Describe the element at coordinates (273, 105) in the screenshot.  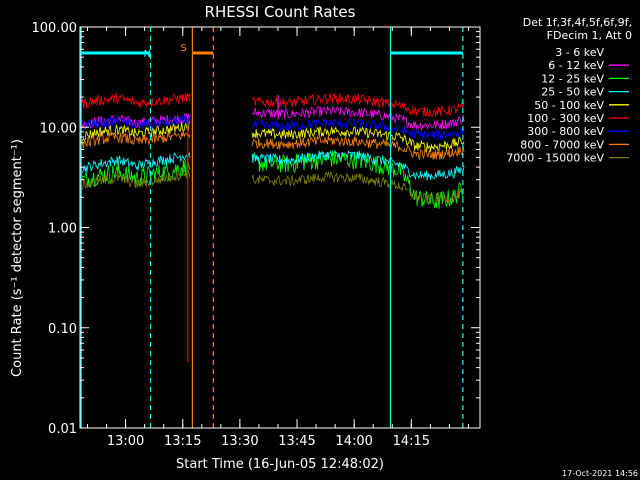
I see `series-line-100to300keV` at that location.